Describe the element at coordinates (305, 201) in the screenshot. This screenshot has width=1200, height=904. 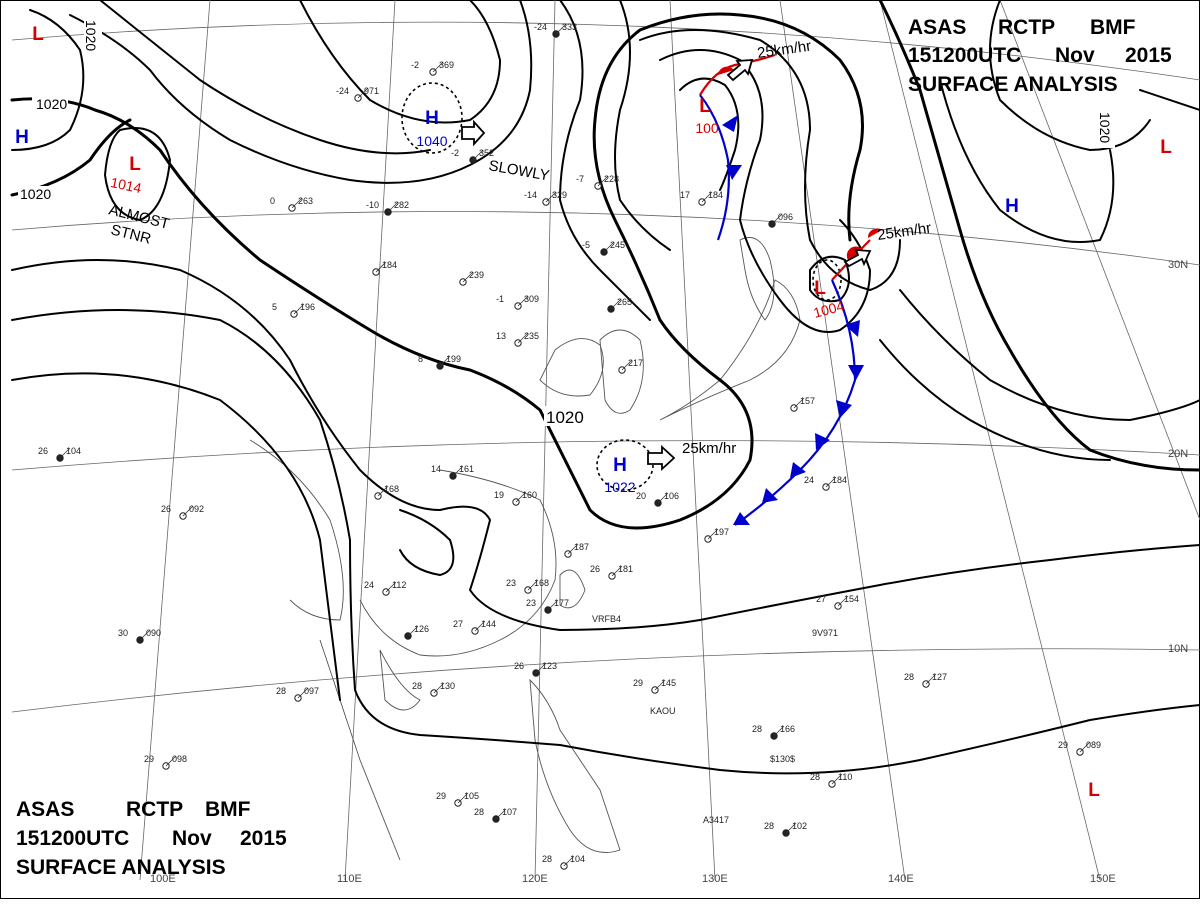
I see `station-pressure: 263` at that location.